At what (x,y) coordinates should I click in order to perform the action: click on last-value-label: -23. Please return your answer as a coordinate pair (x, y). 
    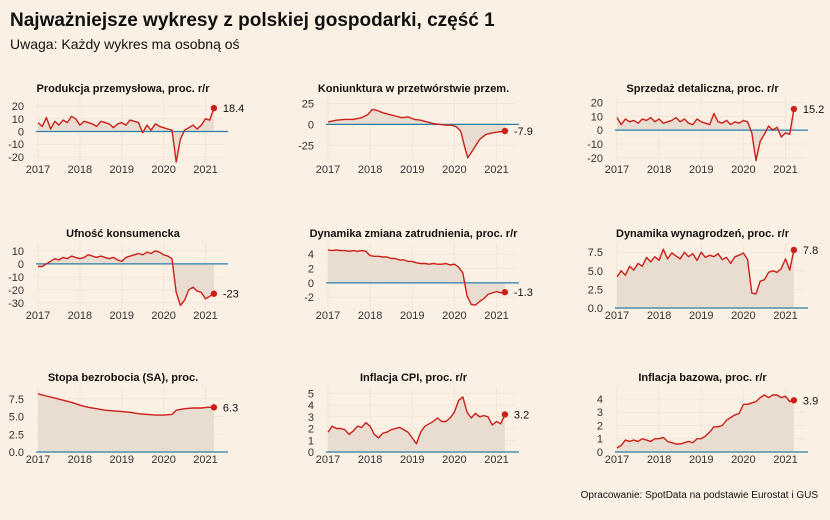
    Looking at the image, I should click on (231, 295).